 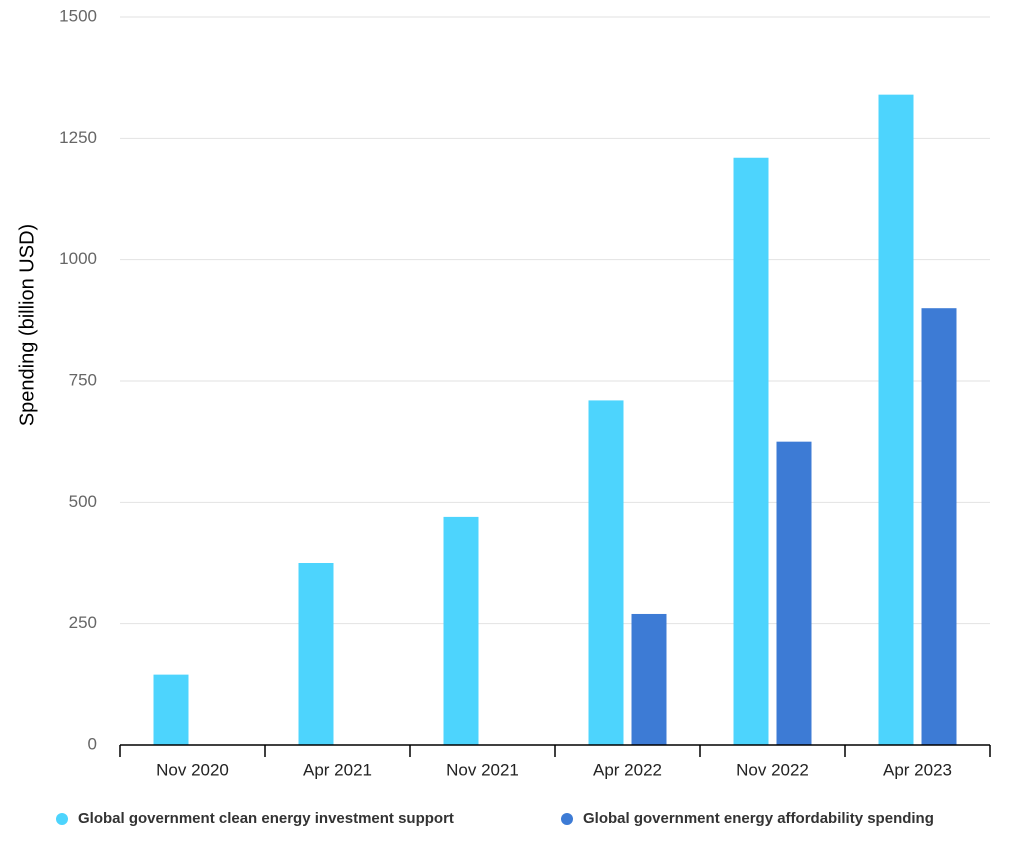 I want to click on y-axis-title: Spending (billion USD), so click(x=27, y=325).